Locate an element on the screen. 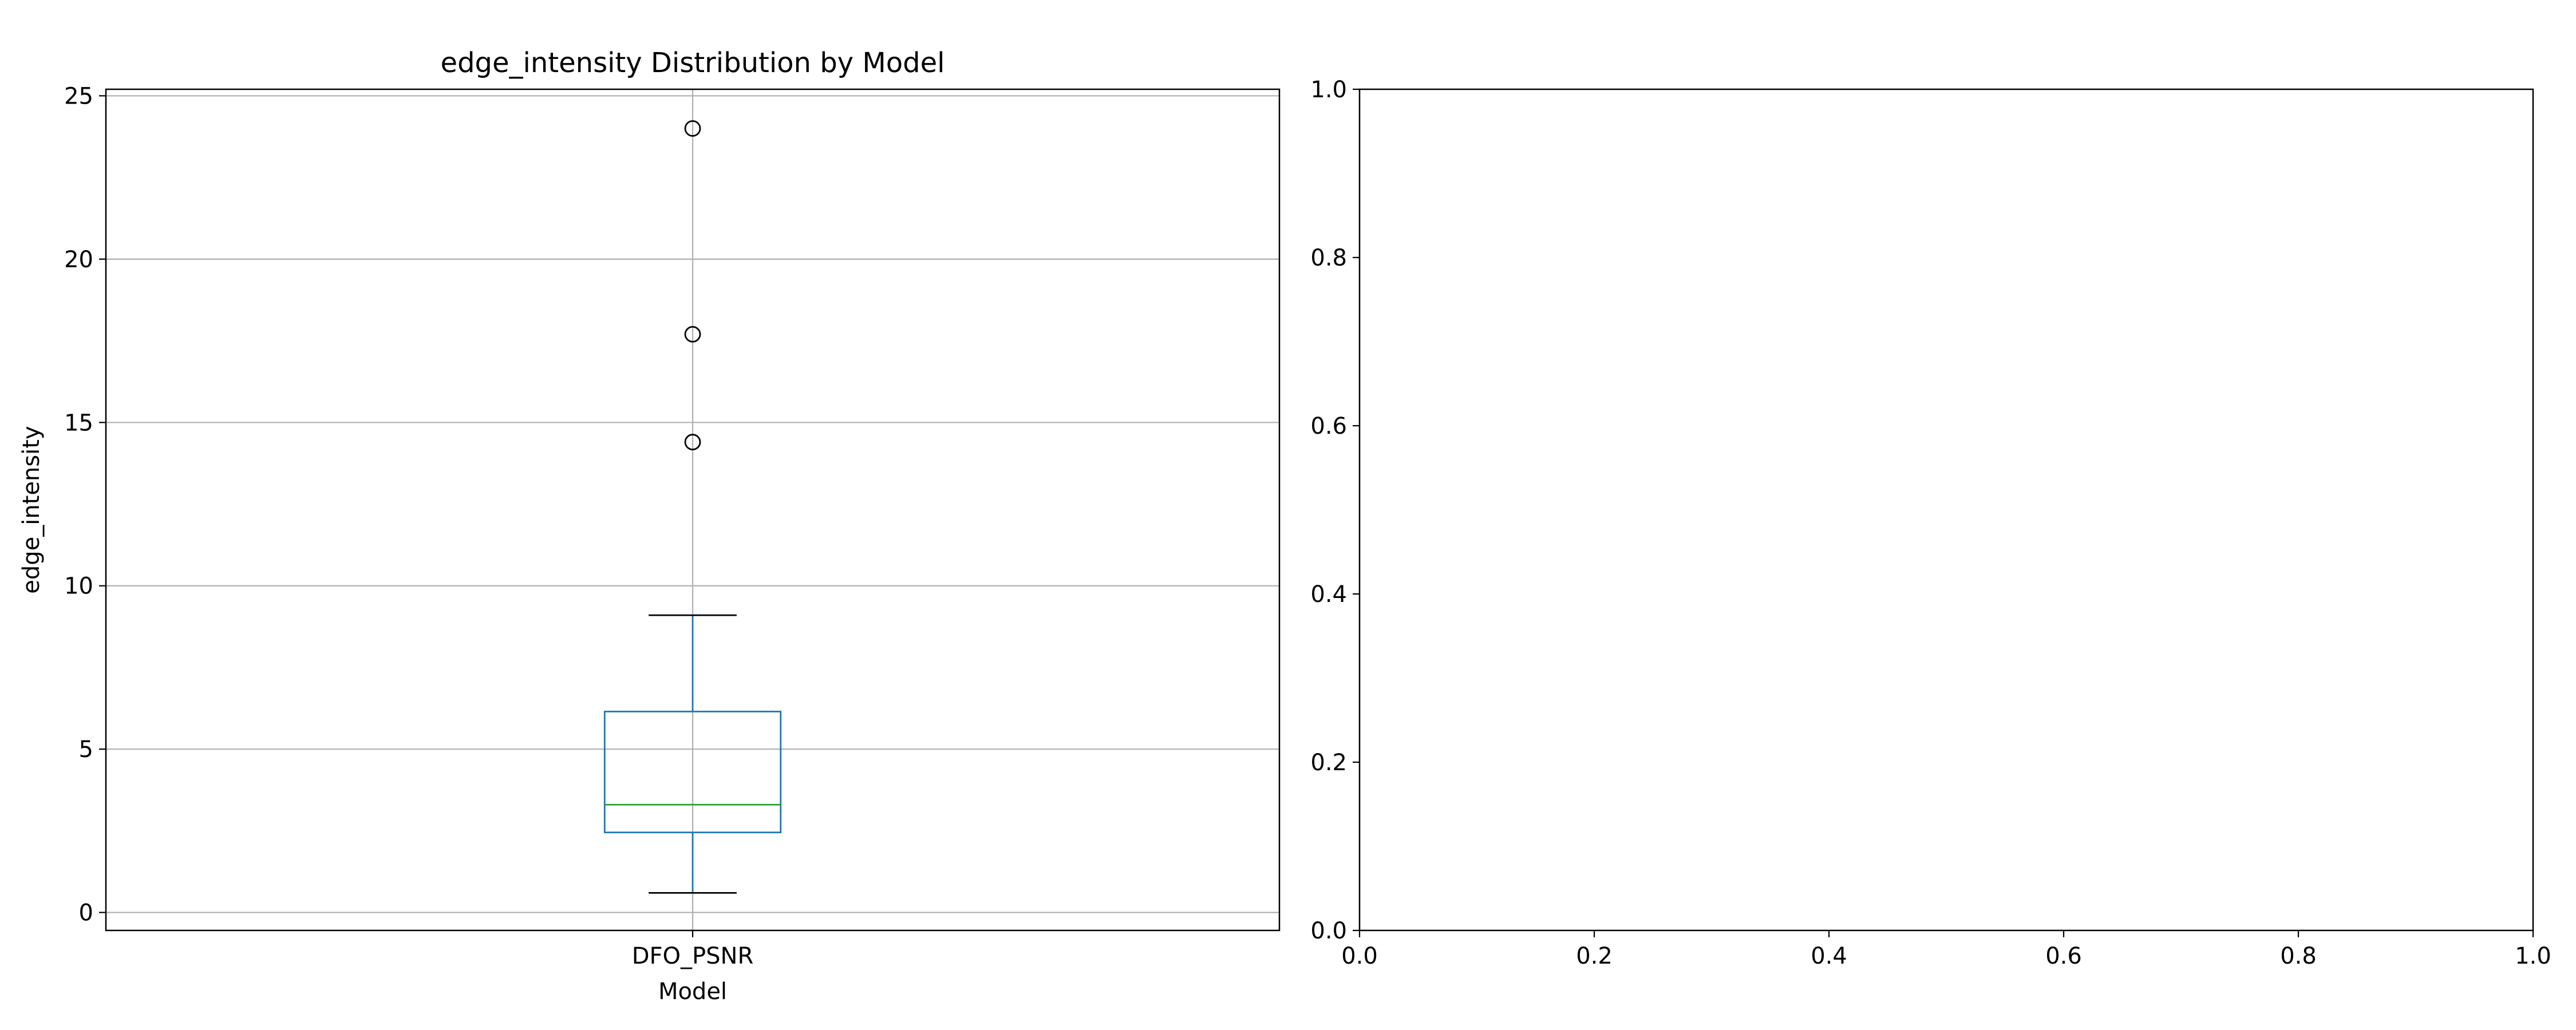  y-tick-label: 10 is located at coordinates (78, 586).